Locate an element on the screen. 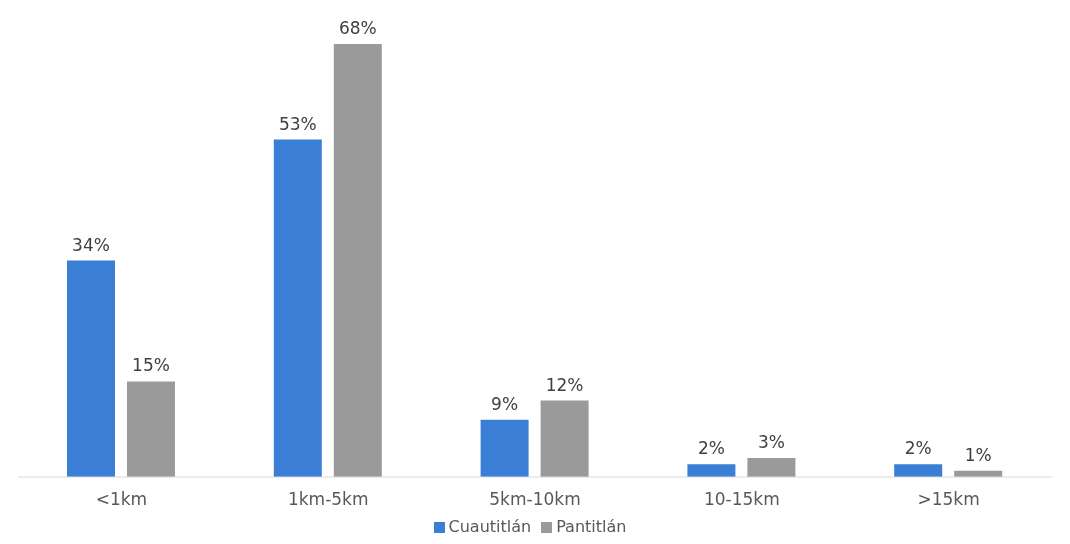 The height and width of the screenshot is (544, 1070). x-tick-label: >15km is located at coordinates (948, 499).